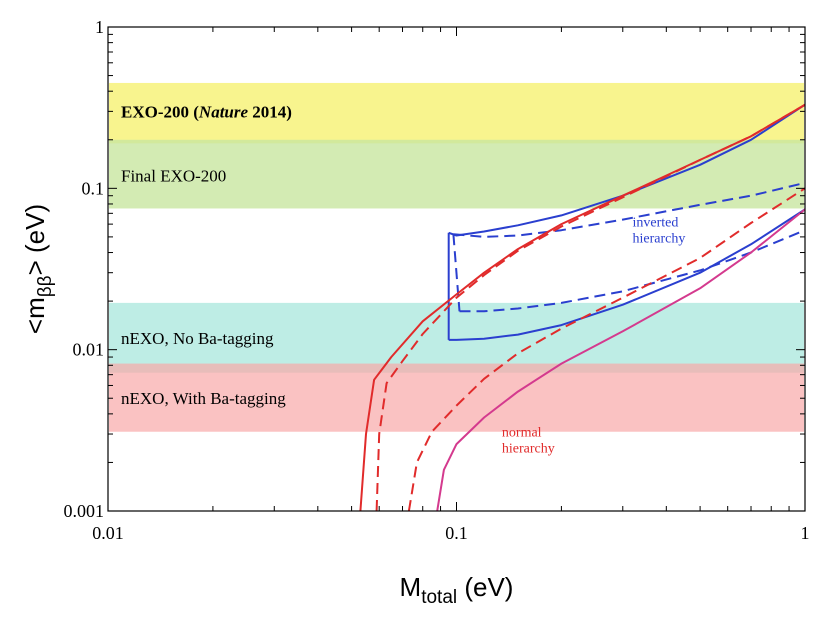 The image size is (833, 623). I want to click on x-axis-label: Mtotal (eV), so click(457, 590).